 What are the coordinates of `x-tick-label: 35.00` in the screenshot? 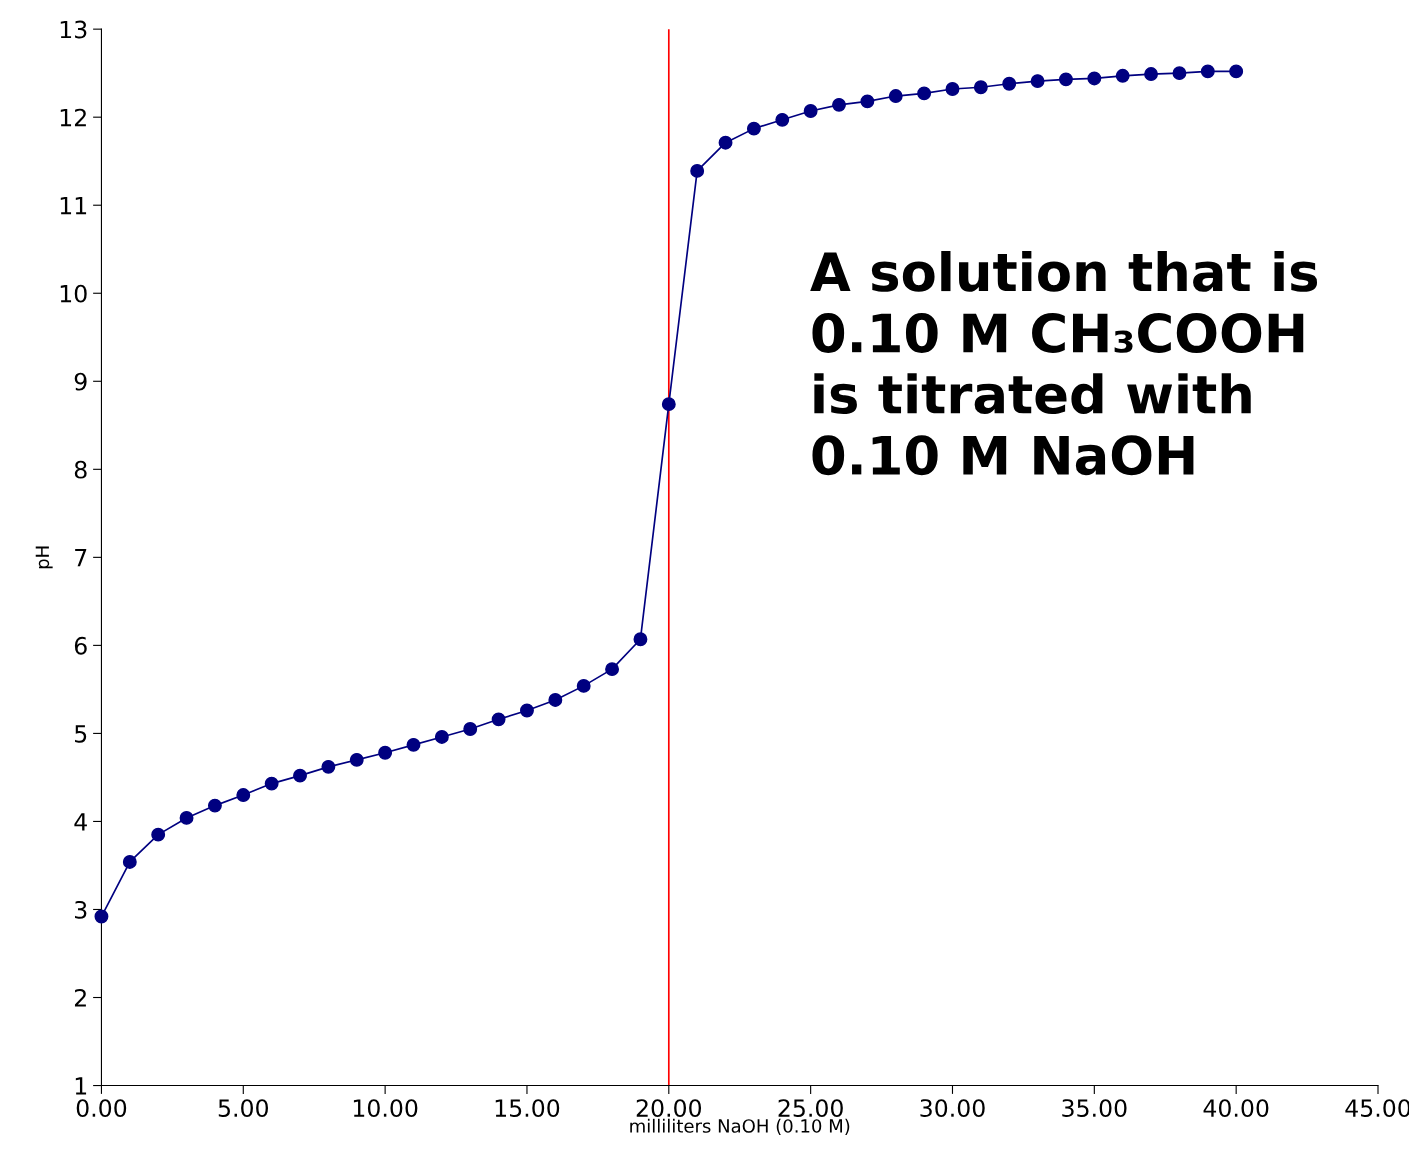 It's located at (1094, 1108).